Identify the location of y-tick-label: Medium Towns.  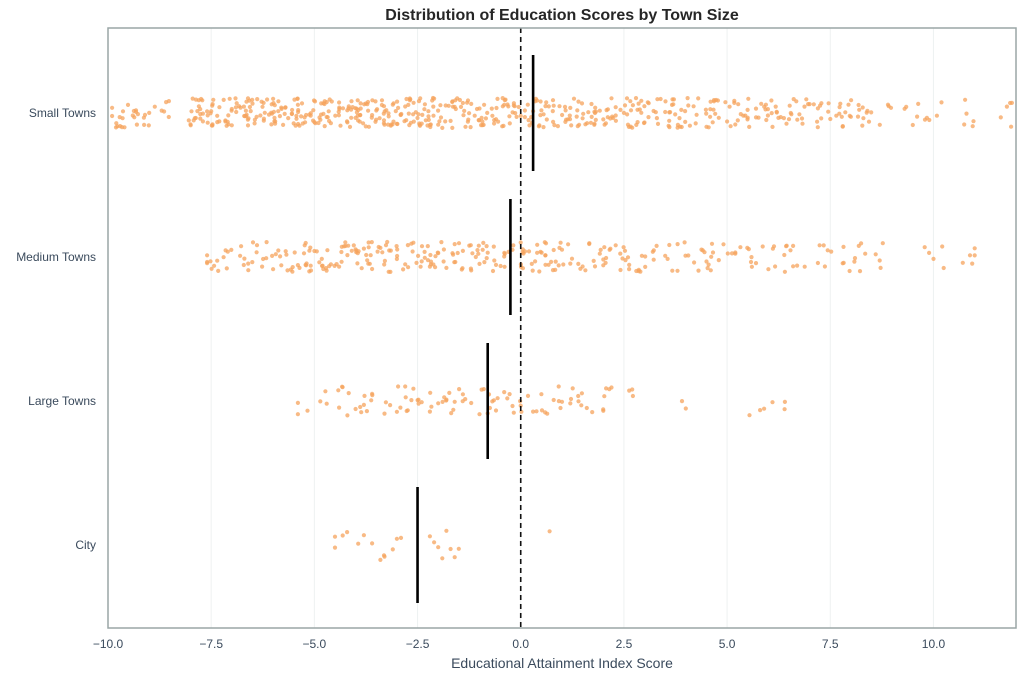
(56, 257).